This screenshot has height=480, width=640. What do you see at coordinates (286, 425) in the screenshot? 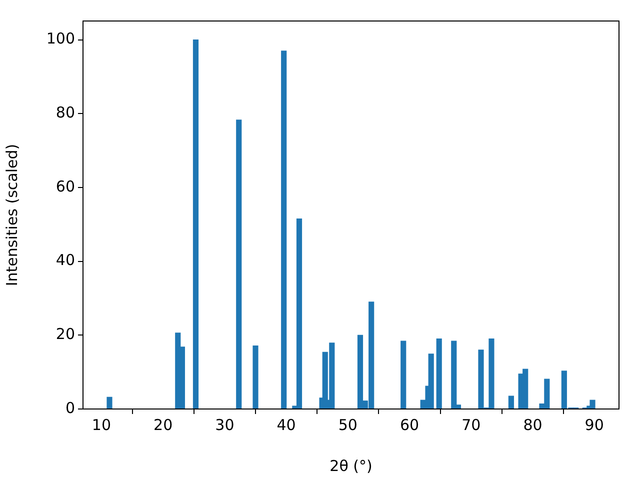
I see `x-tick-label: 40` at bounding box center [286, 425].